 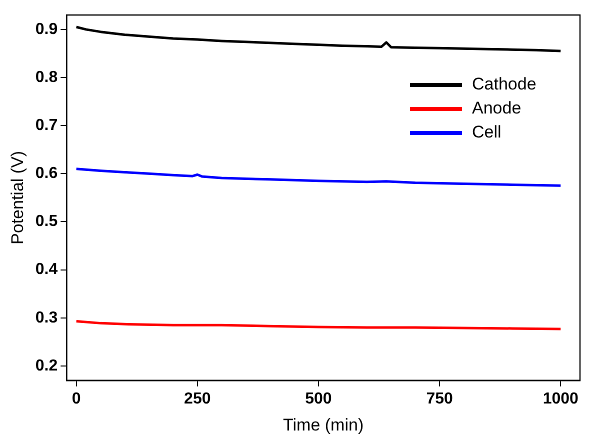 I want to click on legend-label: Cell, so click(x=487, y=132).